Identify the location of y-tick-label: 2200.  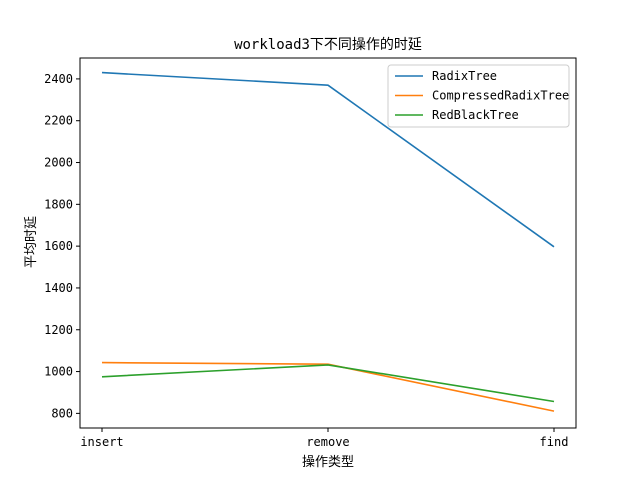
(58, 121).